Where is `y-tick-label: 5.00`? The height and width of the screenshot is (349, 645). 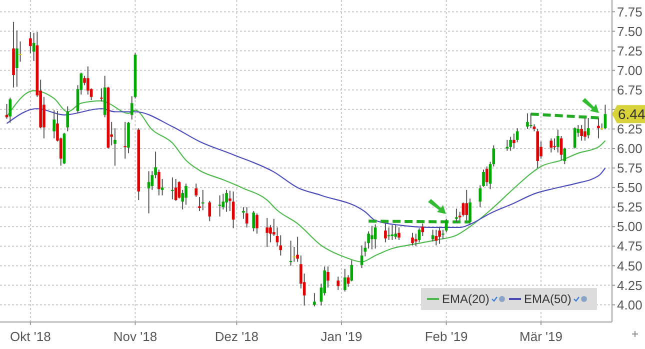
y-tick-label: 5.00 is located at coordinates (629, 226).